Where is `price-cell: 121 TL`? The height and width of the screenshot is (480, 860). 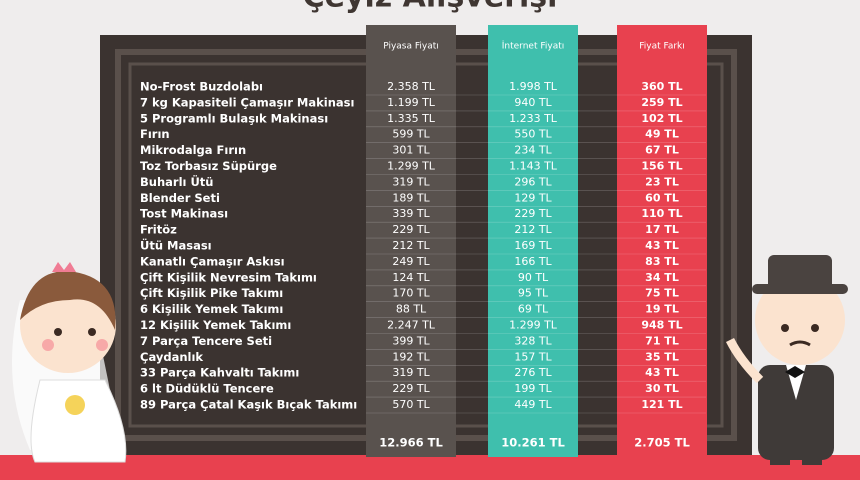 price-cell: 121 TL is located at coordinates (661, 404).